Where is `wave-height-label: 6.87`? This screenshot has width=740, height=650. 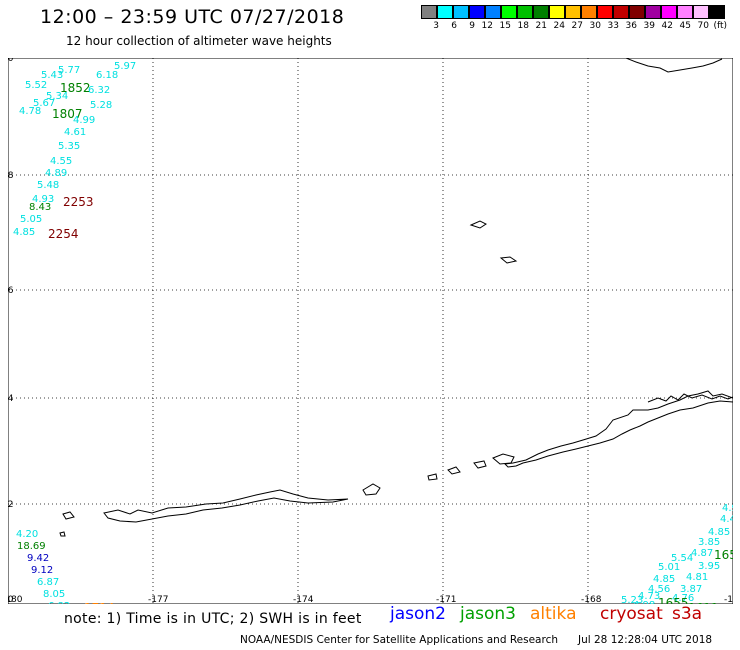
wave-height-label: 6.87 is located at coordinates (48, 582).